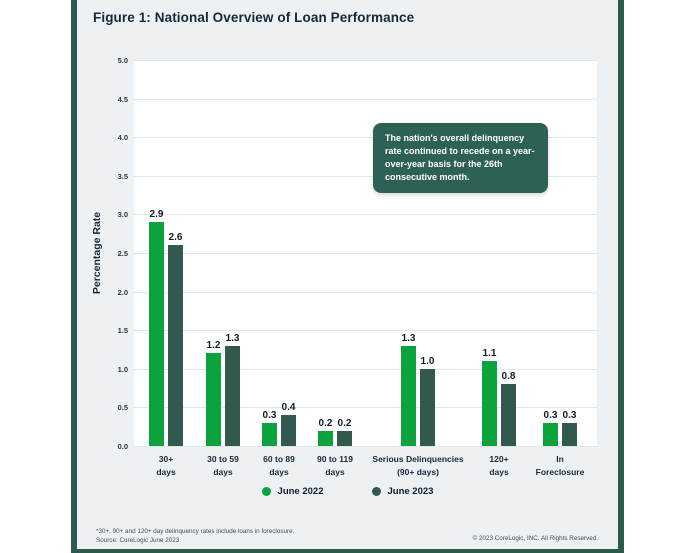 The width and height of the screenshot is (700, 553). What do you see at coordinates (223, 466) in the screenshot?
I see `x-category-label: 30 to 59 days` at bounding box center [223, 466].